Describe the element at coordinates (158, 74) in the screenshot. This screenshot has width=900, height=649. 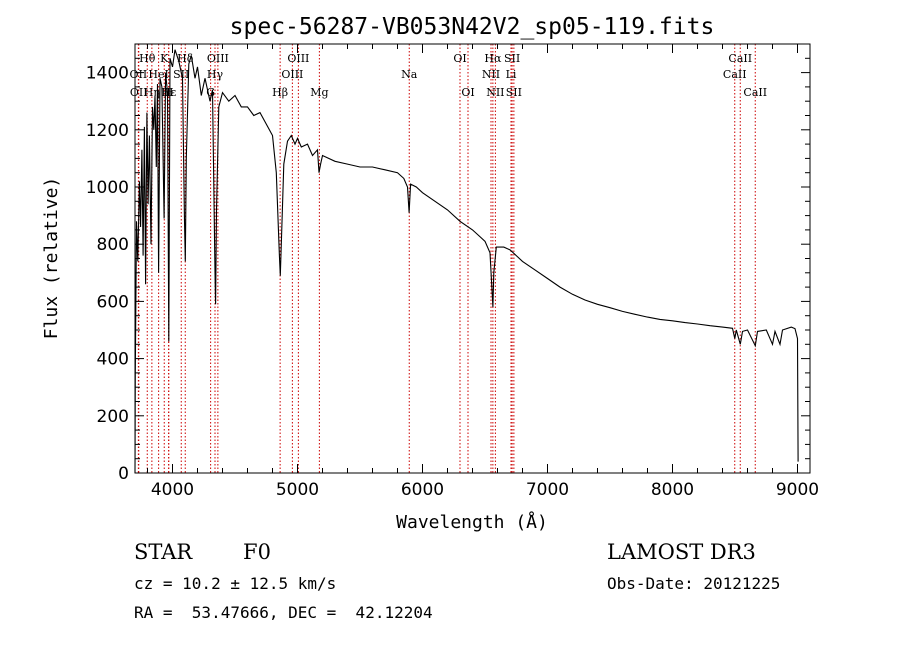
I see `line-label: HeI` at that location.